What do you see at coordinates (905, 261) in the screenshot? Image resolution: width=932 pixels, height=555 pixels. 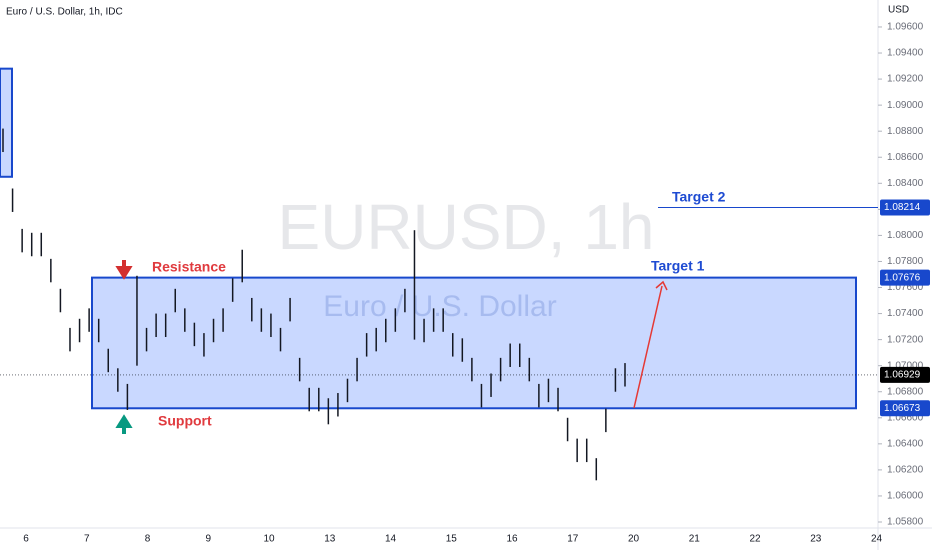 I see `y-tick-label: 1.07800` at bounding box center [905, 261].